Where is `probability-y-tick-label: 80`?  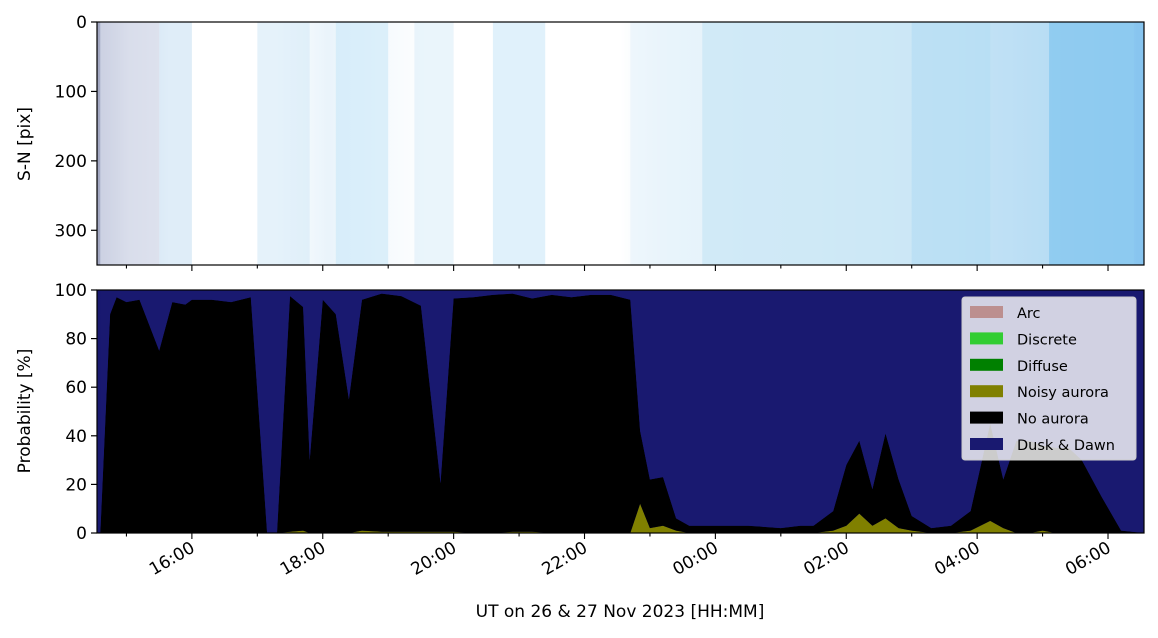
probability-y-tick-label: 80 is located at coordinates (76, 340).